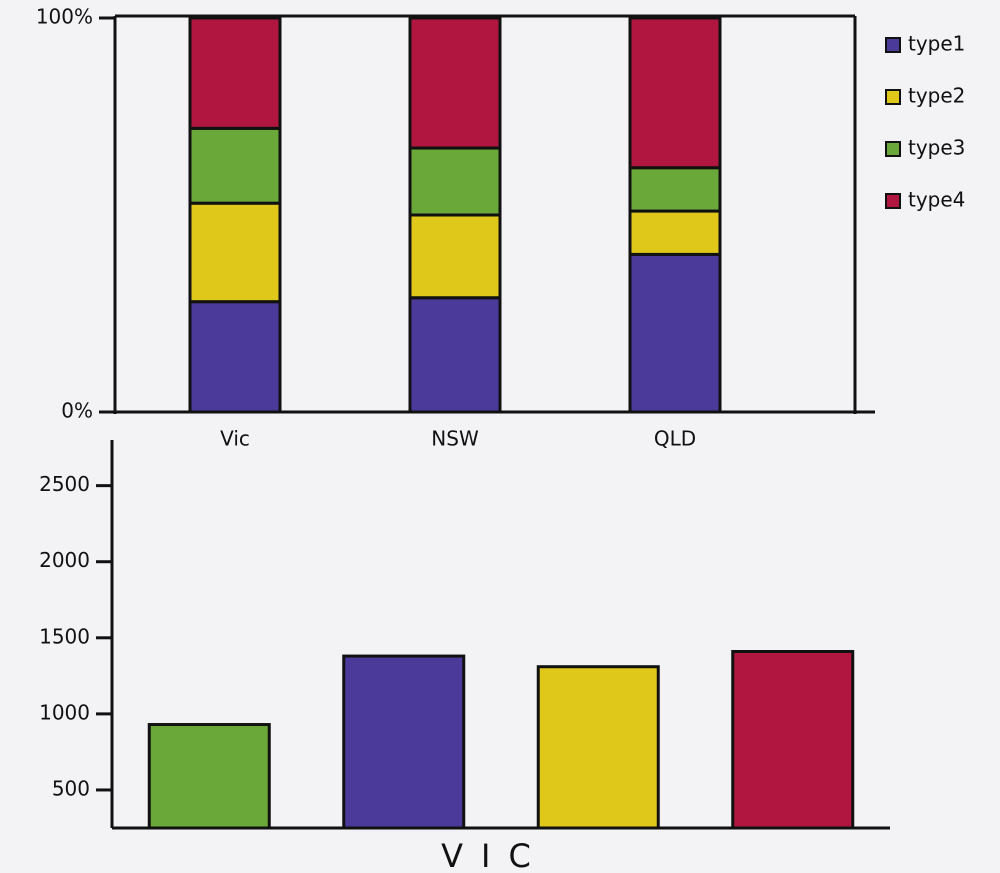  Describe the element at coordinates (64, 484) in the screenshot. I see `y-tick-label: 2500` at that location.